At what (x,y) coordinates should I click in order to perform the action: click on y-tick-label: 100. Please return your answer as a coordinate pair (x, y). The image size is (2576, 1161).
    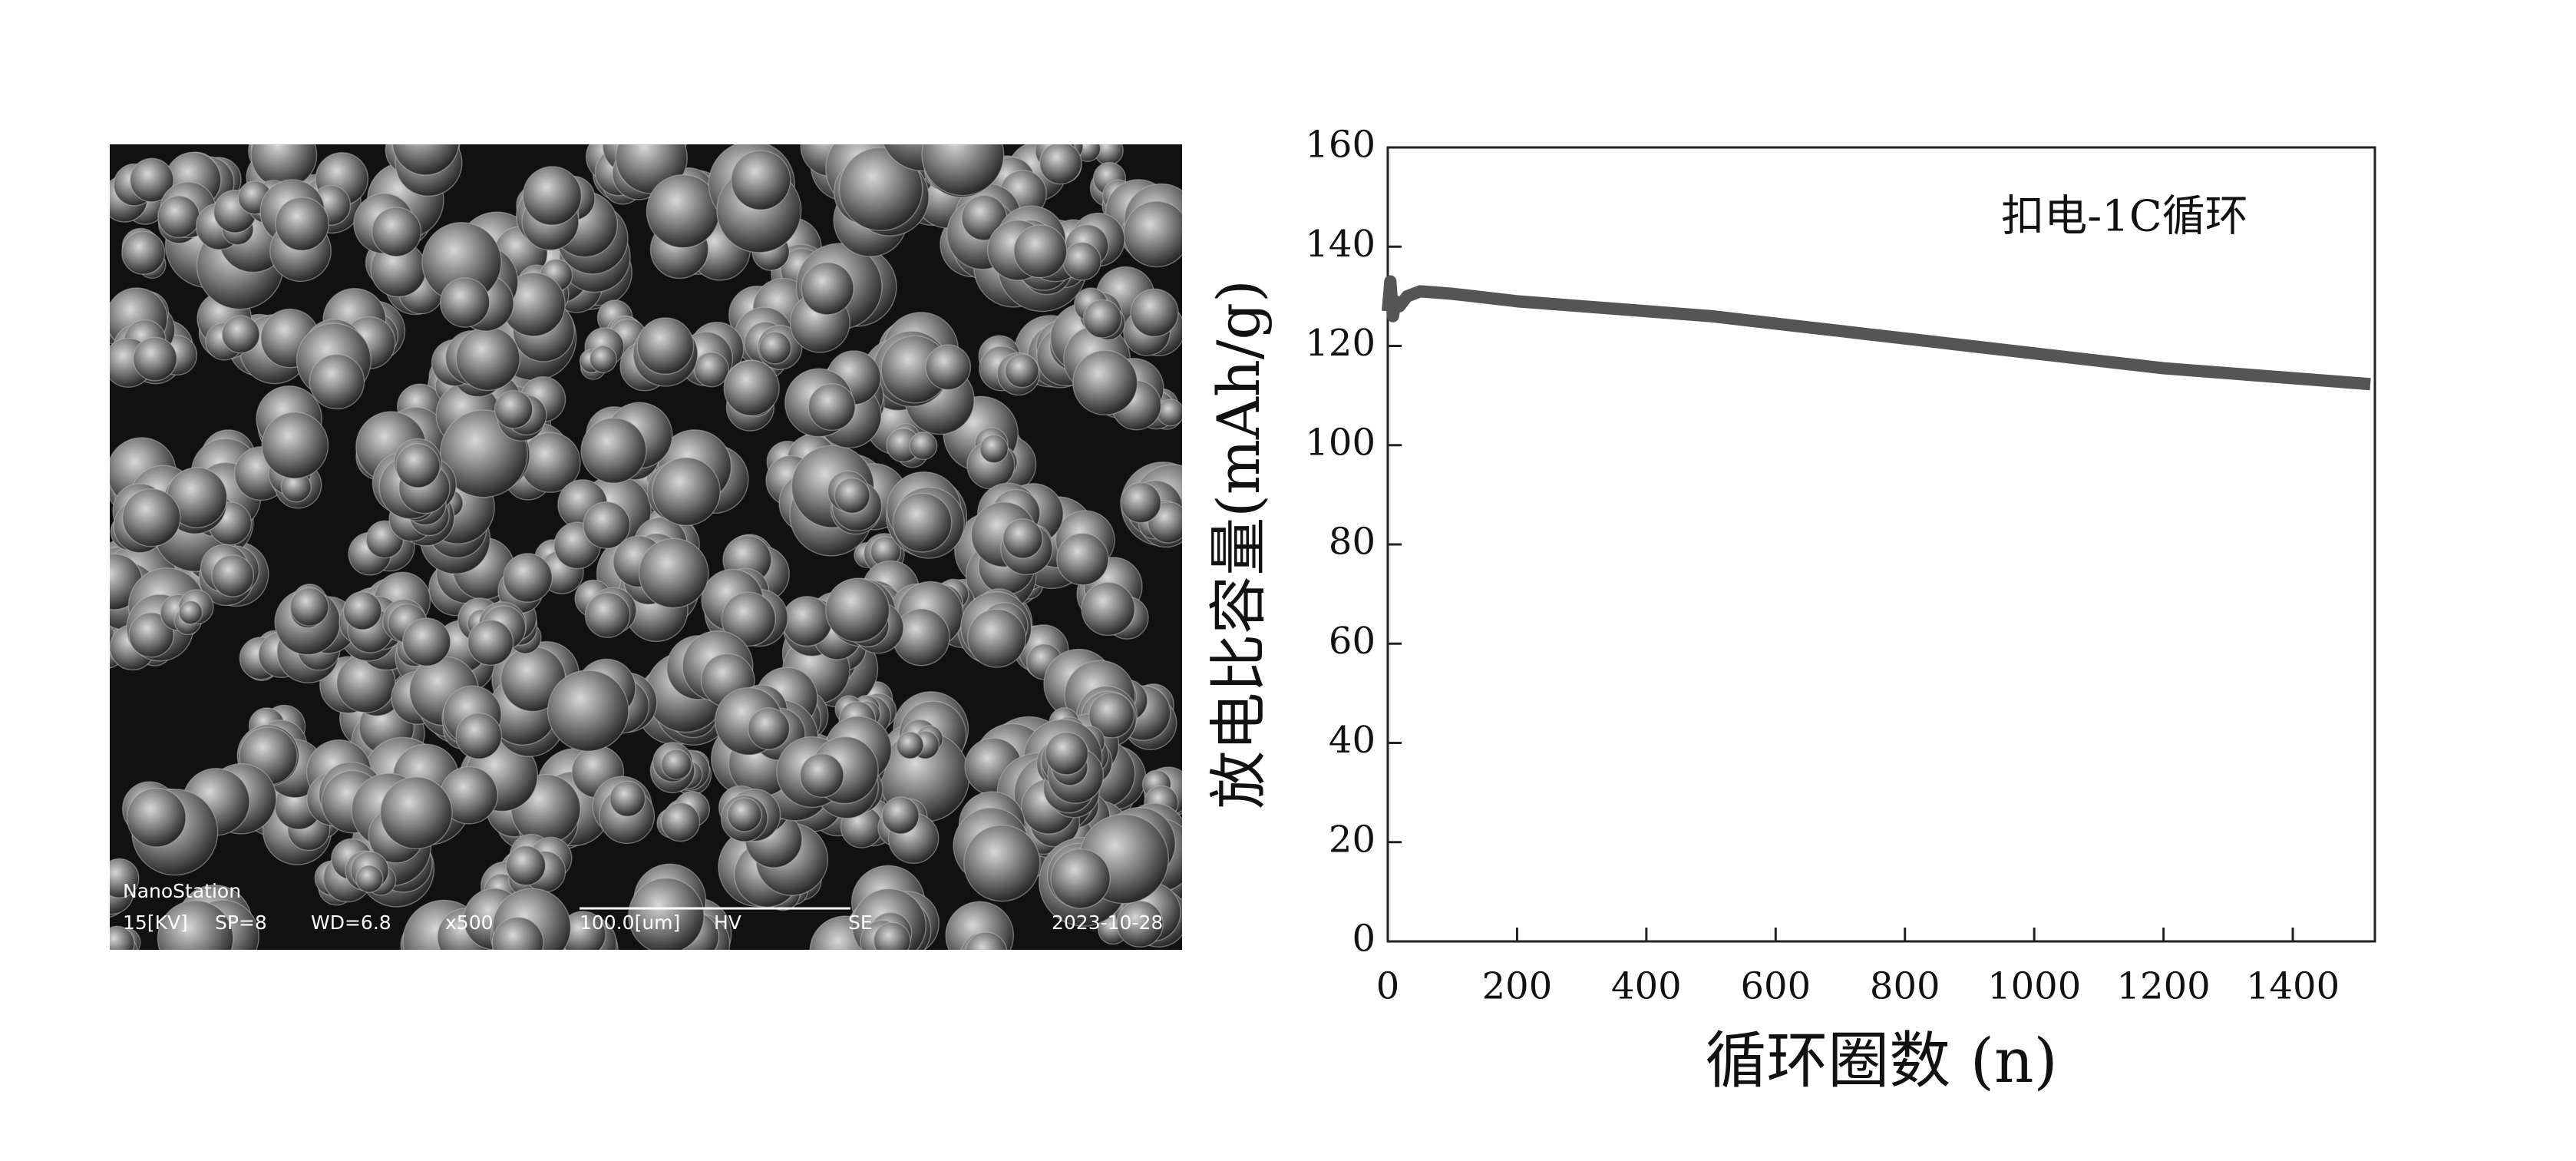
    Looking at the image, I should click on (1340, 443).